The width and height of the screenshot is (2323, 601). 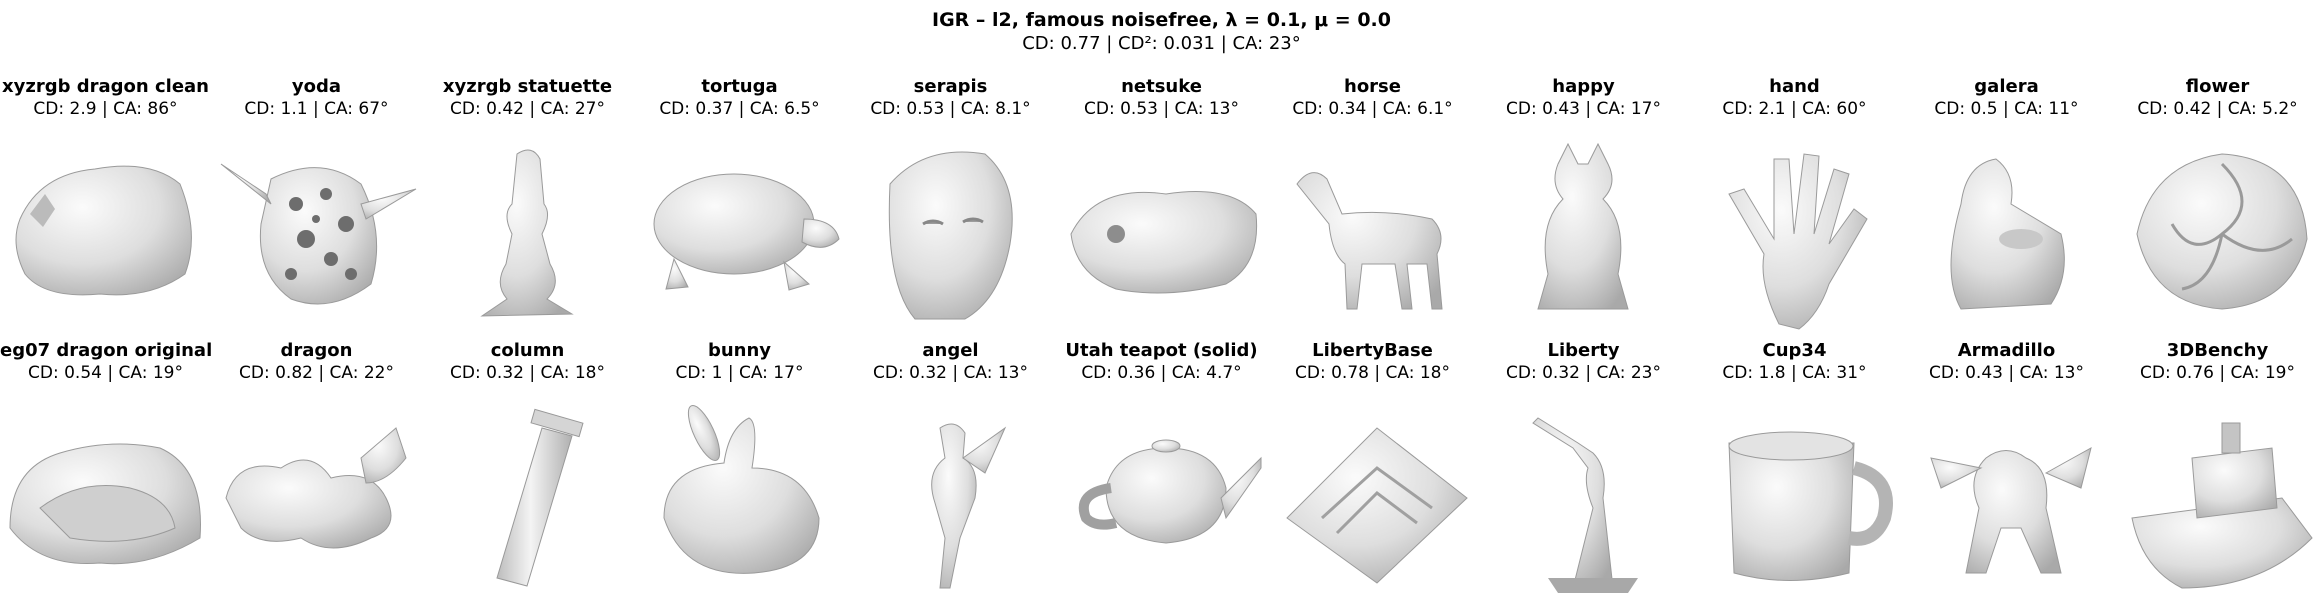 I want to click on model-tile: tortuga CD: 0.37 | CA: 6.5°, so click(x=739, y=206).